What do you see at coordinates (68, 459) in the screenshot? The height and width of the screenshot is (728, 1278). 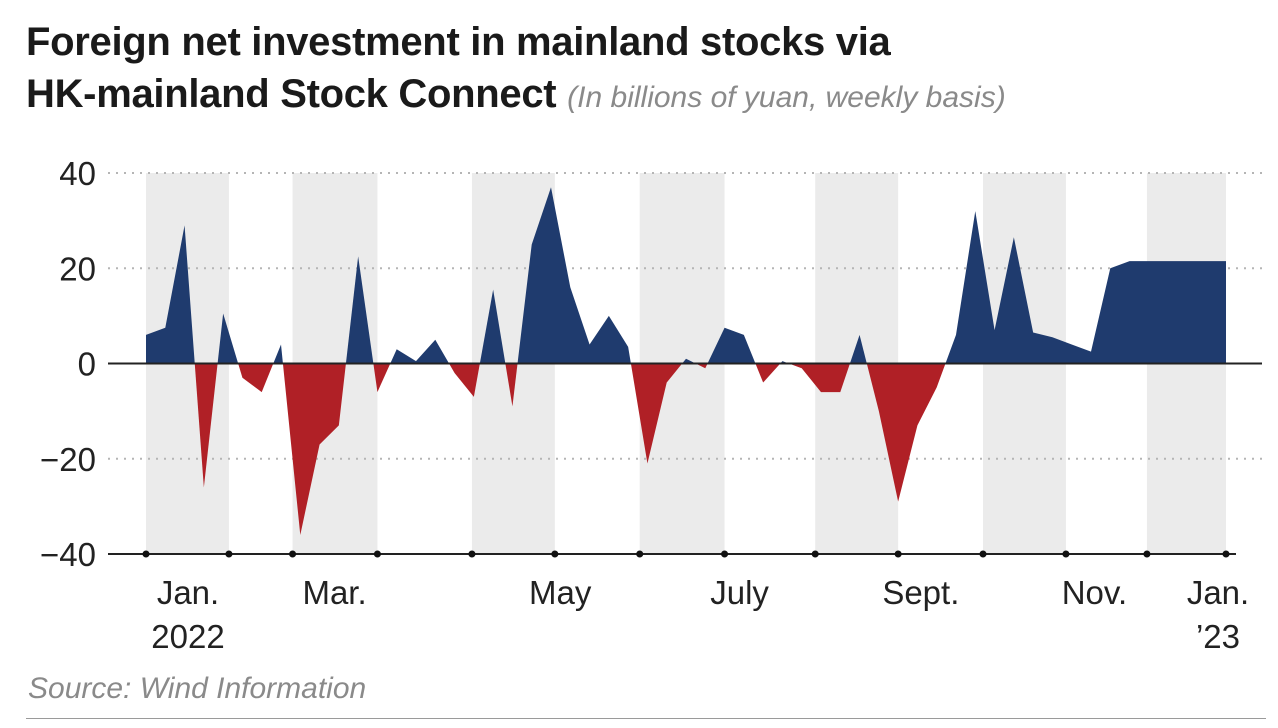 I see `y-tick-label: −20` at bounding box center [68, 459].